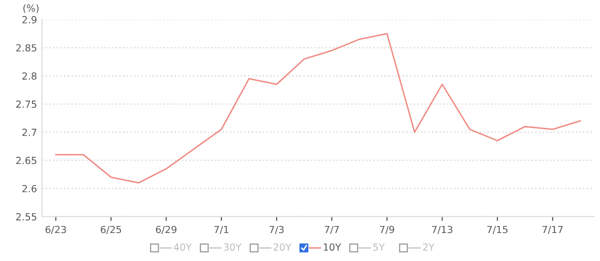 The image size is (600, 261). Describe the element at coordinates (26, 160) in the screenshot. I see `y-tick-label: 2.65` at that location.